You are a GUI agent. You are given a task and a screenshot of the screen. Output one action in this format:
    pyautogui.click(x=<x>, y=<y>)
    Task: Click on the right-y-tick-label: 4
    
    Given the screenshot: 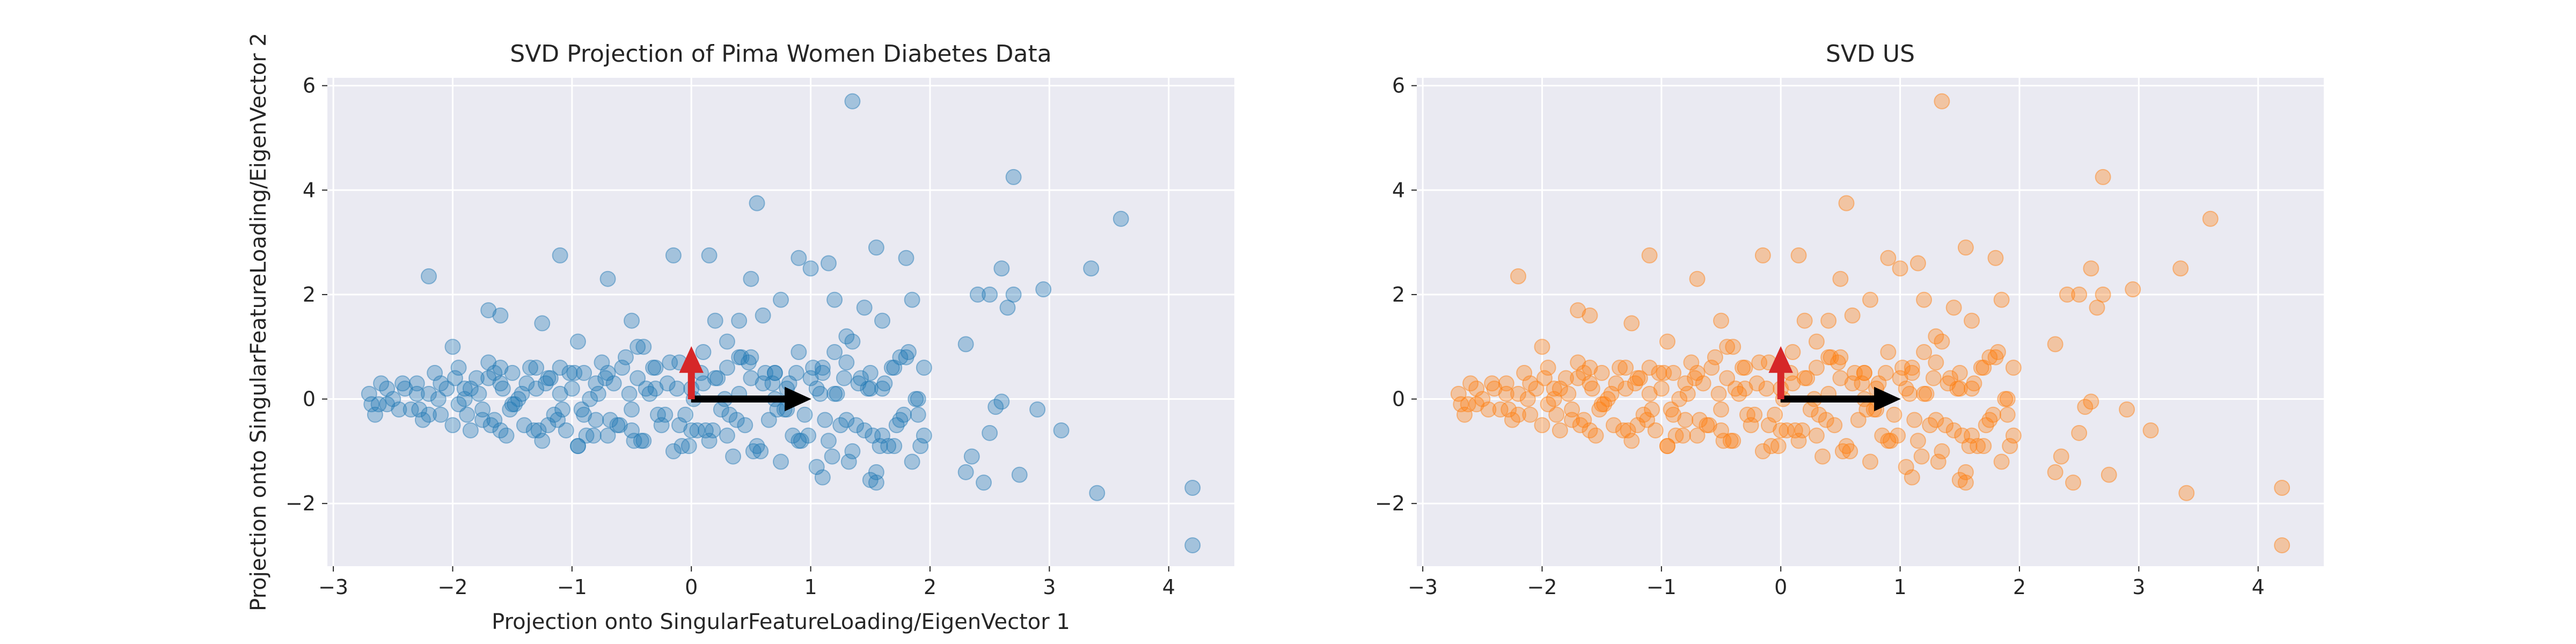 What is the action you would take?
    pyautogui.click(x=1398, y=190)
    